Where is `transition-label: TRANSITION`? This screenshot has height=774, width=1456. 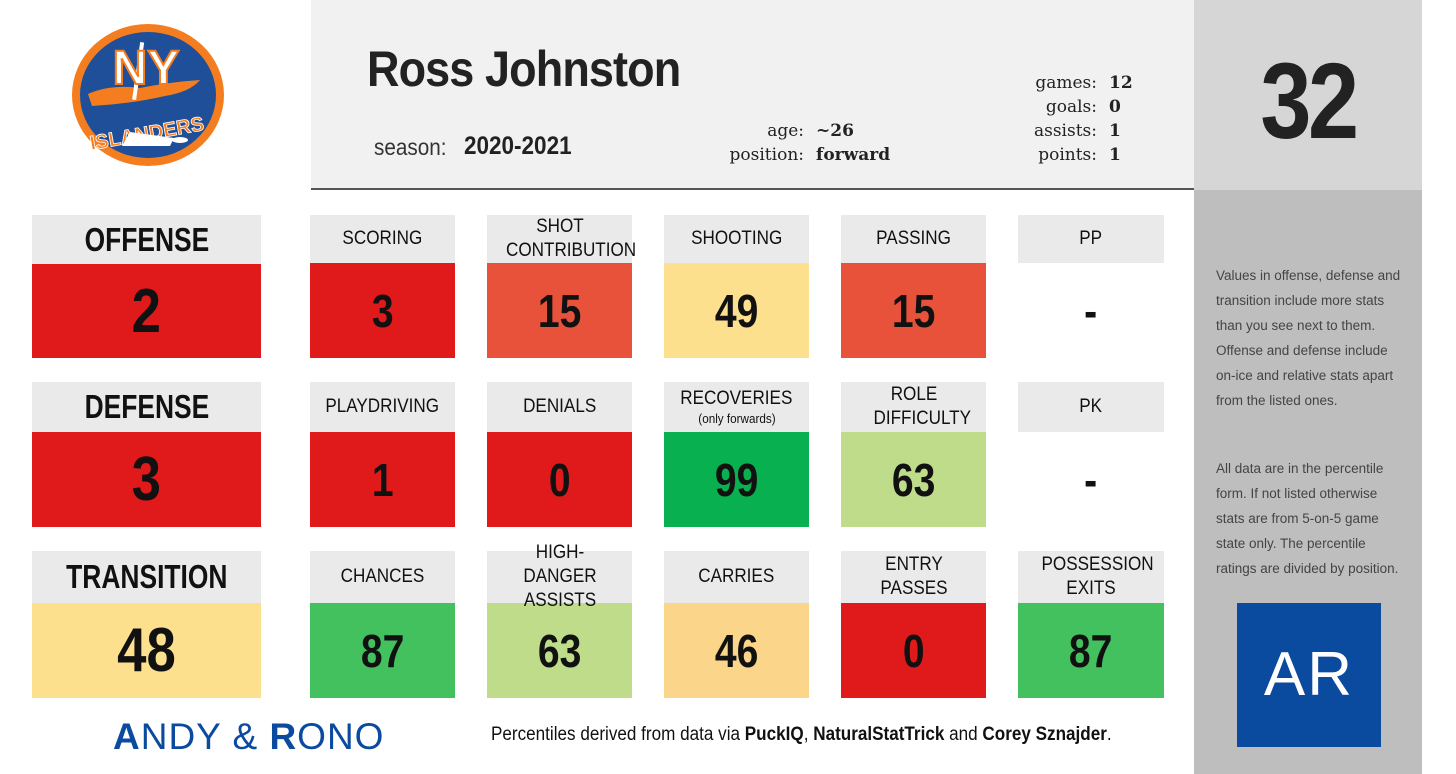 transition-label: TRANSITION is located at coordinates (146, 577).